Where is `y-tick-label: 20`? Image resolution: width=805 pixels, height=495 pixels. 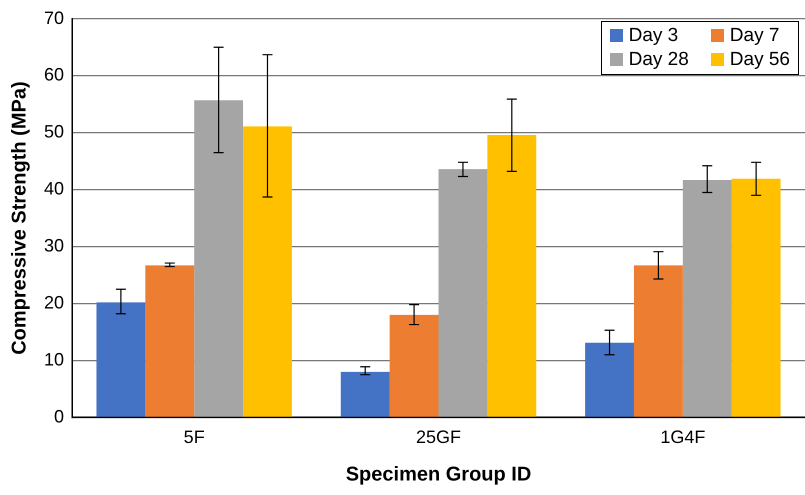
y-tick-label: 20 is located at coordinates (54, 302).